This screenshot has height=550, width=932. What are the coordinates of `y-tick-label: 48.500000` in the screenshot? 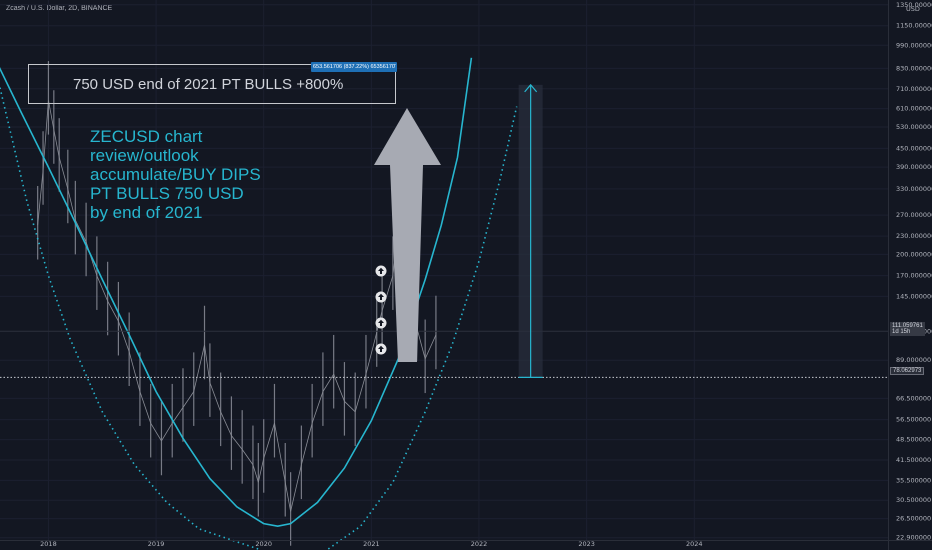 It's located at (913, 440).